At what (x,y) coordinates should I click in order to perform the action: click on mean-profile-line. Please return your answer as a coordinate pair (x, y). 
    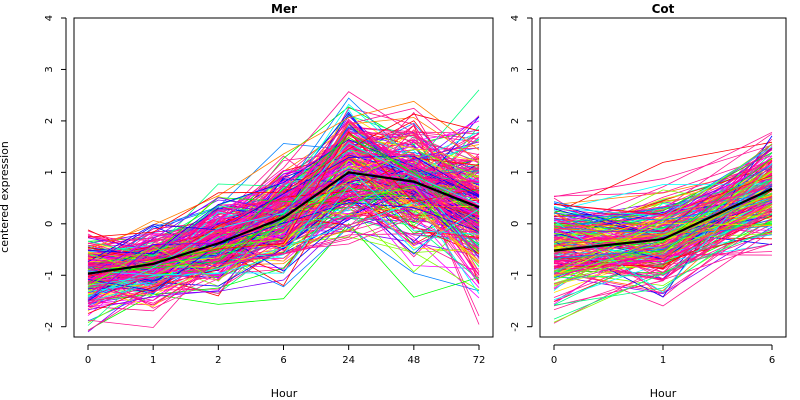
    Looking at the image, I should click on (283, 223).